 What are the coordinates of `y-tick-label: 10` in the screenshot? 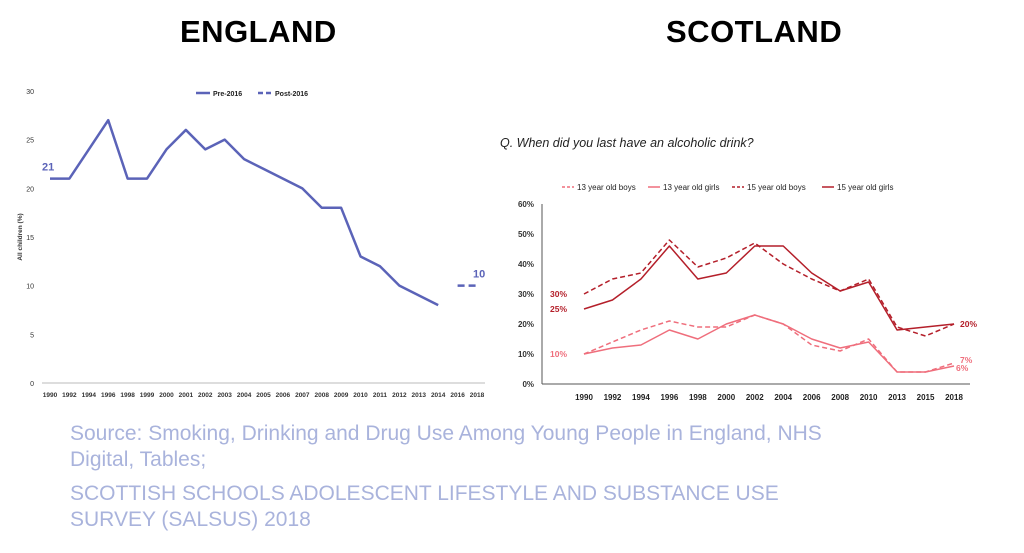 It's located at (30, 287).